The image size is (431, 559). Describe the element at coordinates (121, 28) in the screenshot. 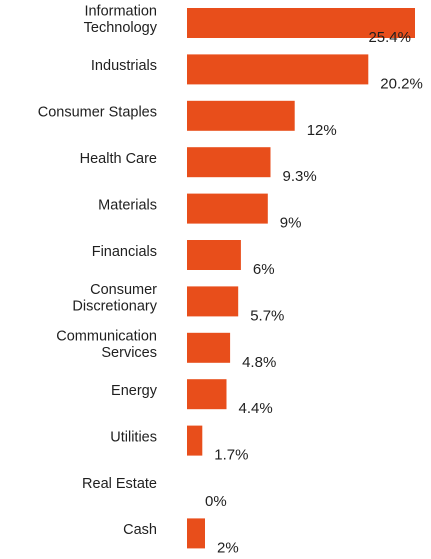

I see `category-label-line: Technology` at that location.